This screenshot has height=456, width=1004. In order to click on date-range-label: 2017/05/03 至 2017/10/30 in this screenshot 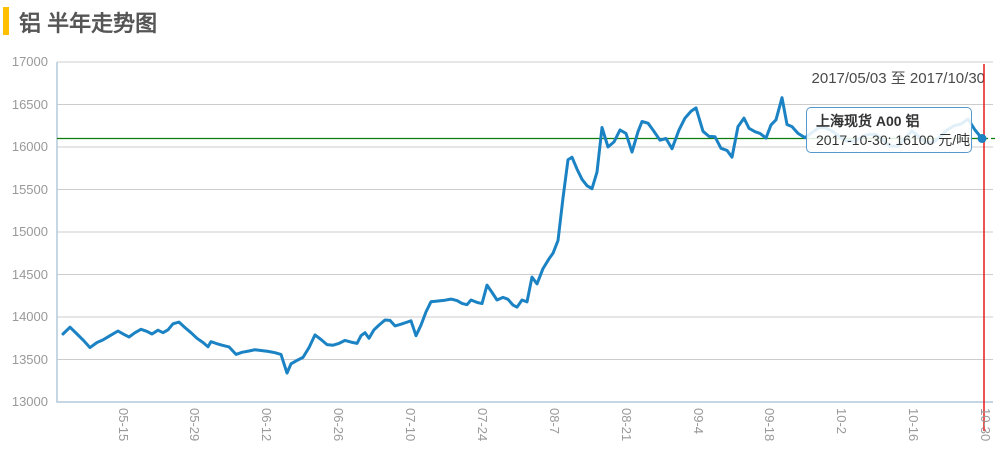, I will do `click(898, 78)`.